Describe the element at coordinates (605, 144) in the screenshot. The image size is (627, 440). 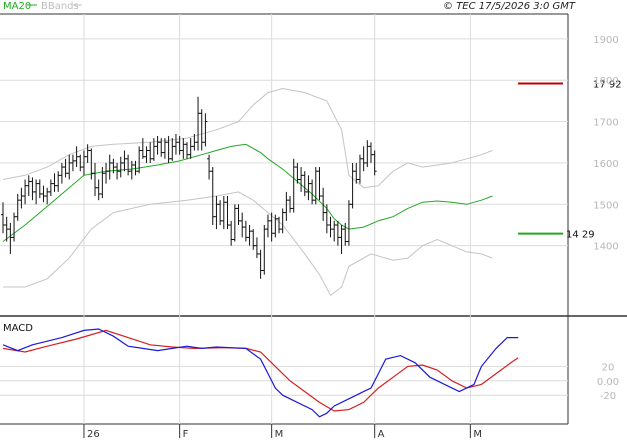
I see `price-y-axis: 1400 1500 1600 1700 1800 1900` at that location.